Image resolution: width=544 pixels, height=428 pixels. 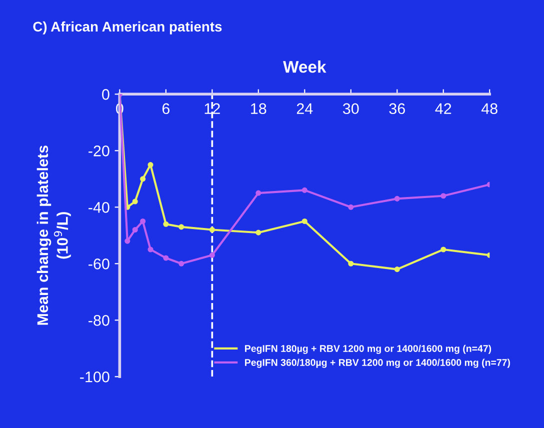 What do you see at coordinates (368, 349) in the screenshot?
I see `legend-label: PegIFN 180µg + RBV 1200 mg or 1400/1600 mg (n=47)` at bounding box center [368, 349].